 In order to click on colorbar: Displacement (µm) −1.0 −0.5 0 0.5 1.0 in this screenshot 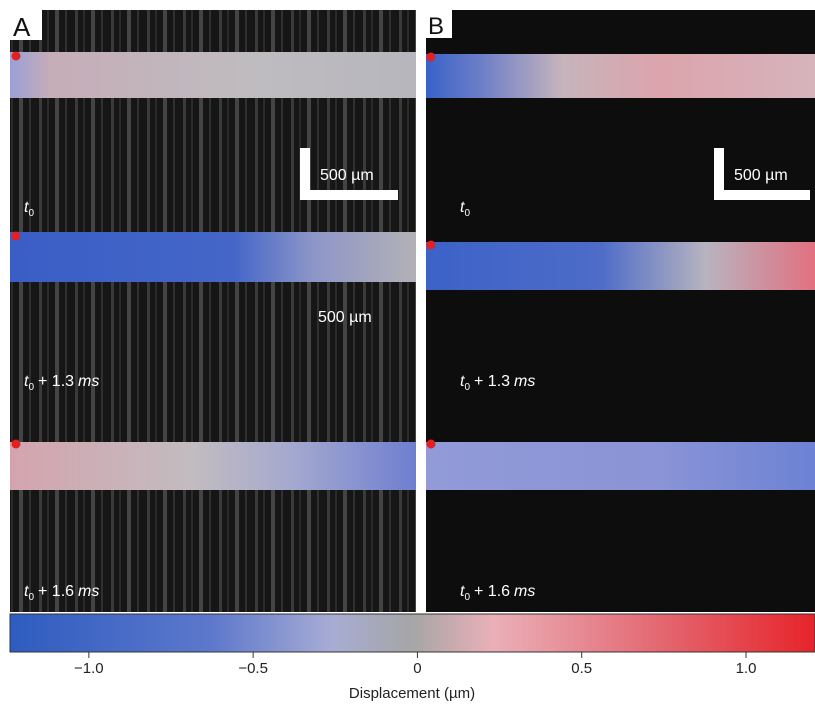, I will do `click(412, 657)`.